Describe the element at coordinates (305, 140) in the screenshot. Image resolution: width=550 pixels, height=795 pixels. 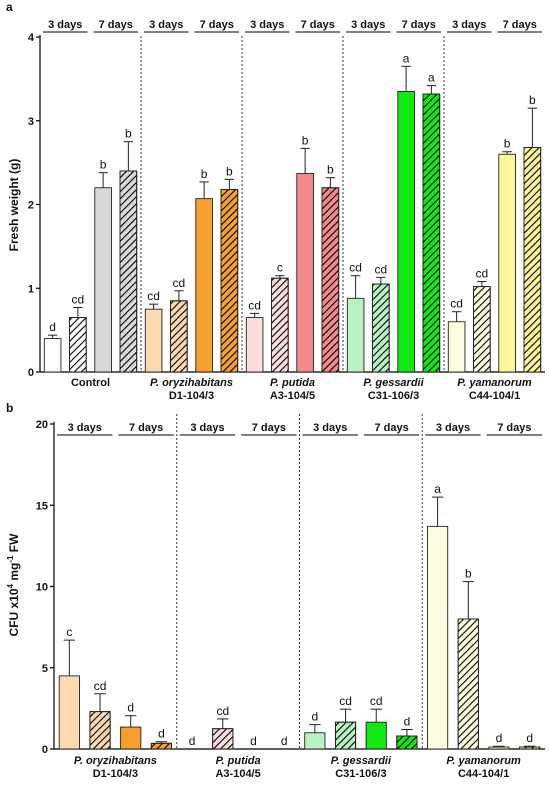
I see `significance-letter-2-2: b` at that location.